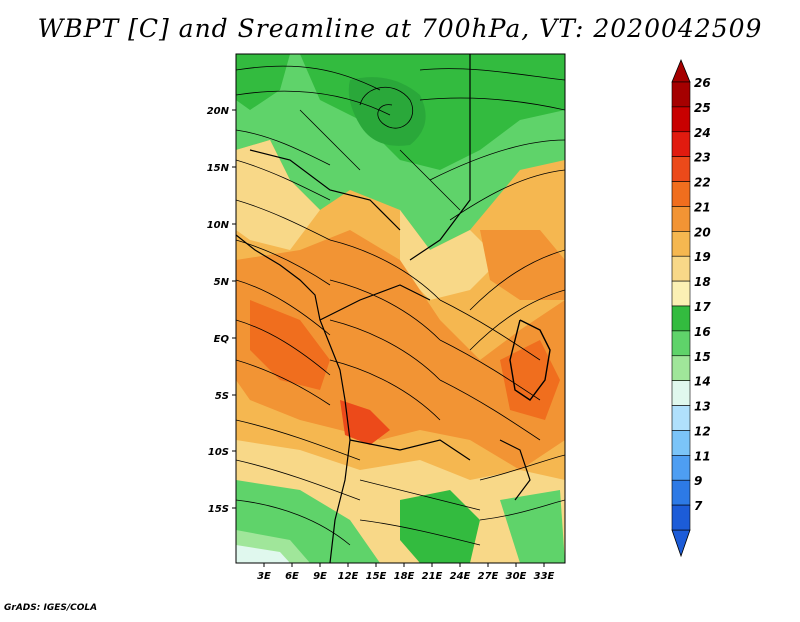 The width and height of the screenshot is (800, 622). I want to click on lat-label: 10N, so click(218, 225).